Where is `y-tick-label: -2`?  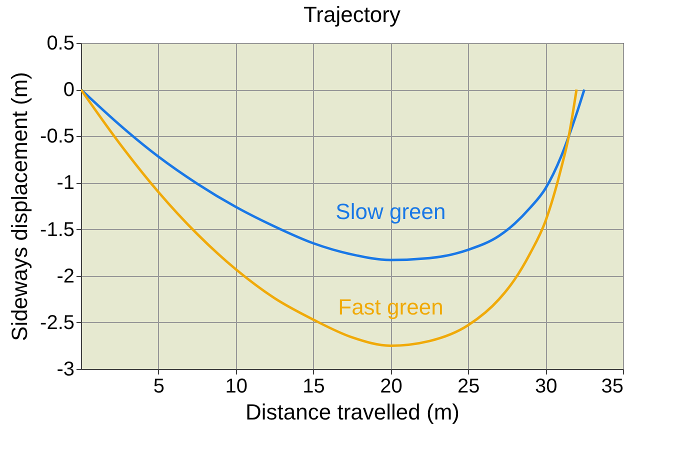 y-tick-label: -2 is located at coordinates (65, 276).